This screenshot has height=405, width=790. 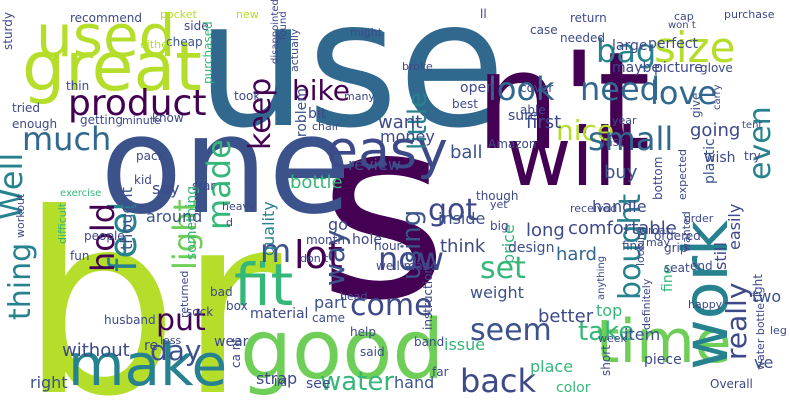 What do you see at coordinates (736, 321) in the screenshot?
I see `word-really: really` at bounding box center [736, 321].